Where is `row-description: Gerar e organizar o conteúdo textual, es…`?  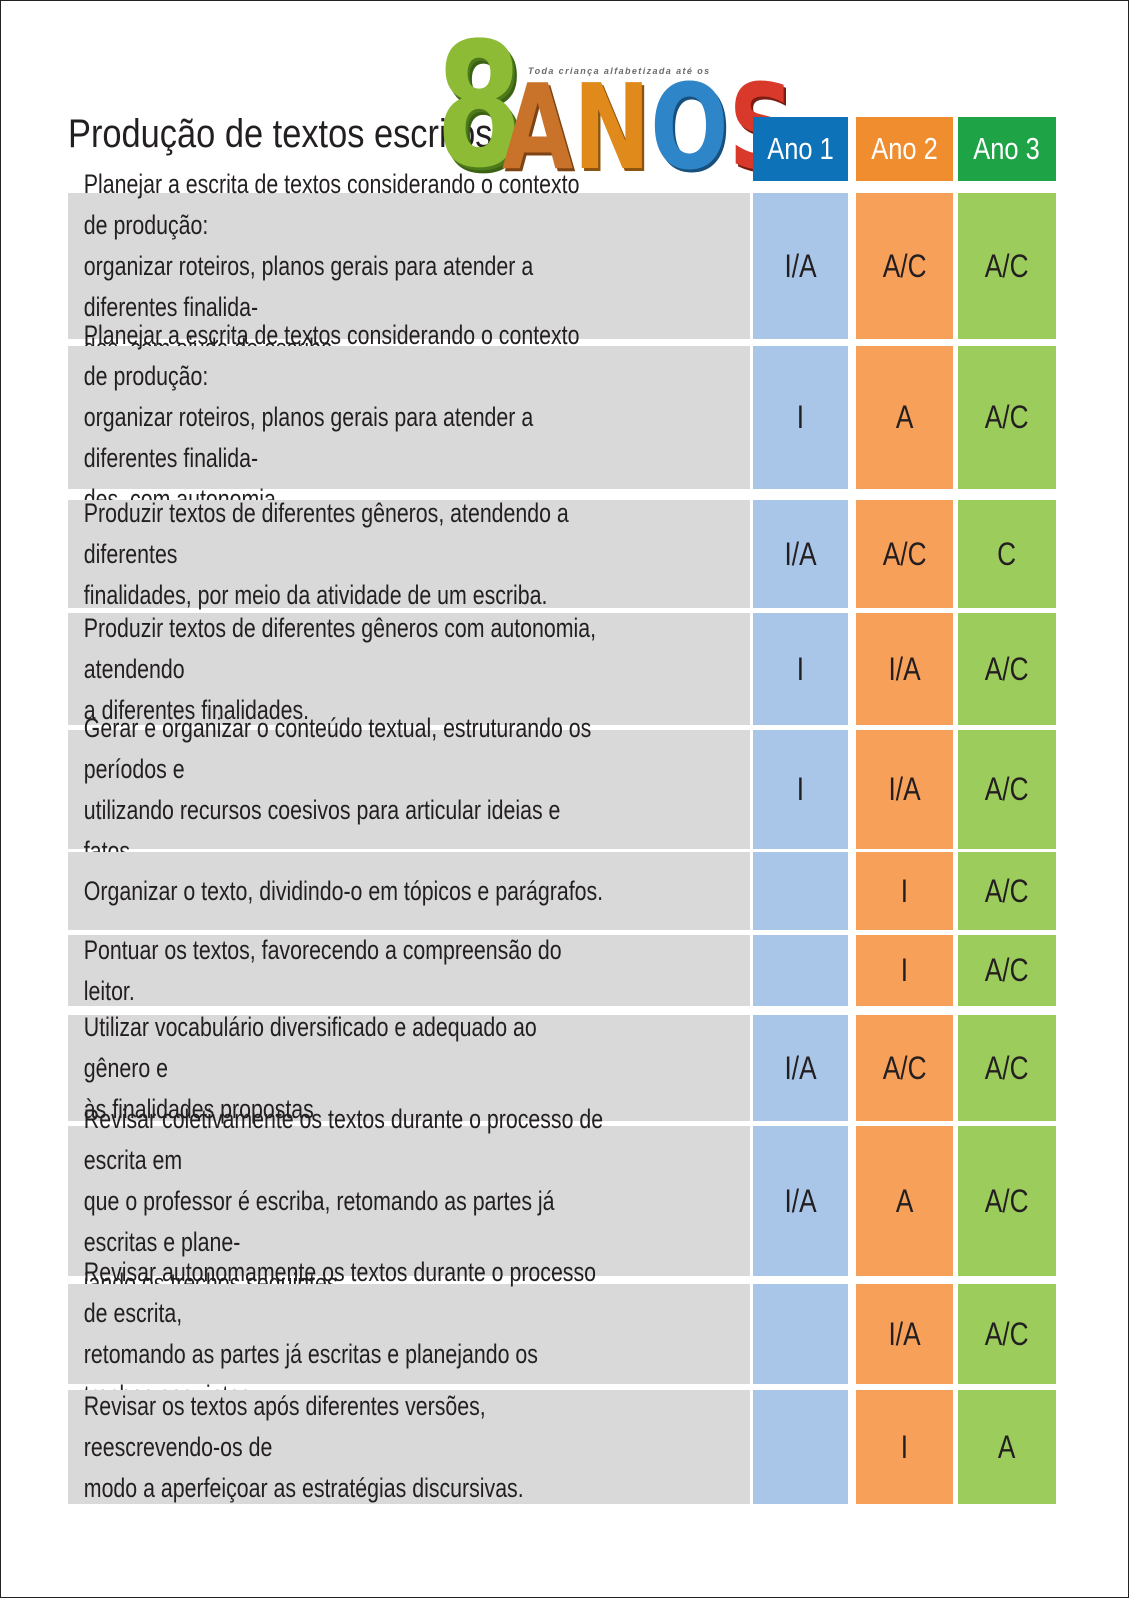
row-description: Gerar e organizar o conteúdo textual, es… is located at coordinates (409, 789).